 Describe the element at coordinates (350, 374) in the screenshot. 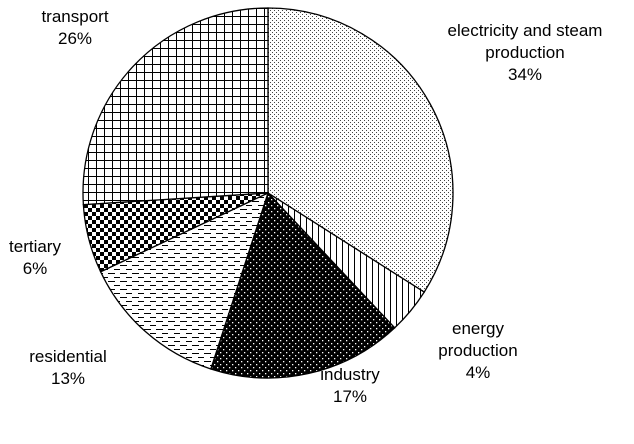

I see `category-name: industry` at that location.